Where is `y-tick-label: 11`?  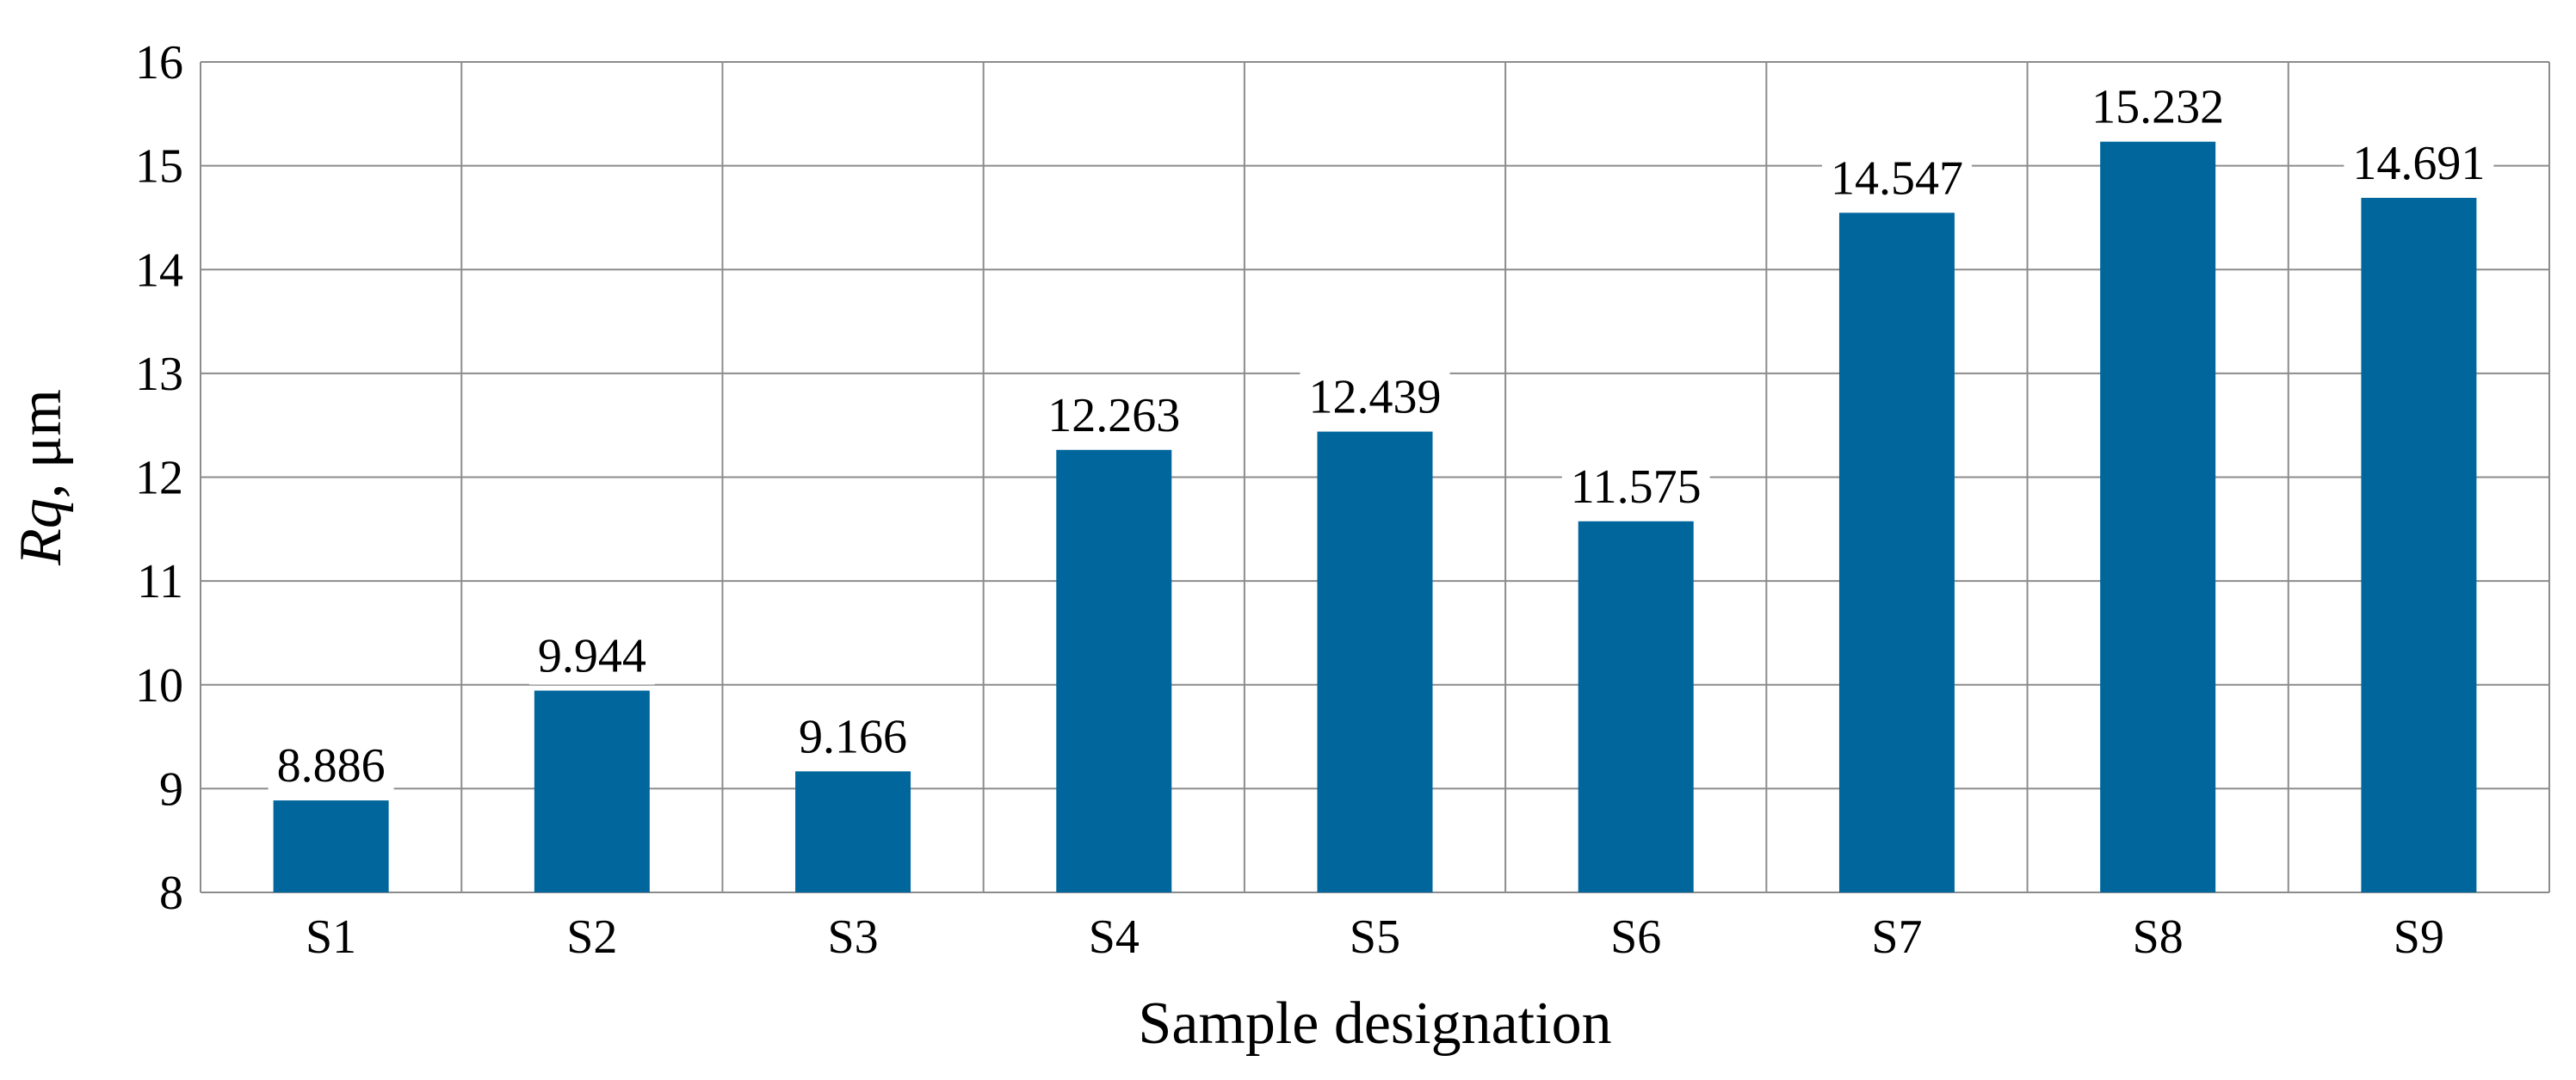
y-tick-label: 11 is located at coordinates (160, 581).